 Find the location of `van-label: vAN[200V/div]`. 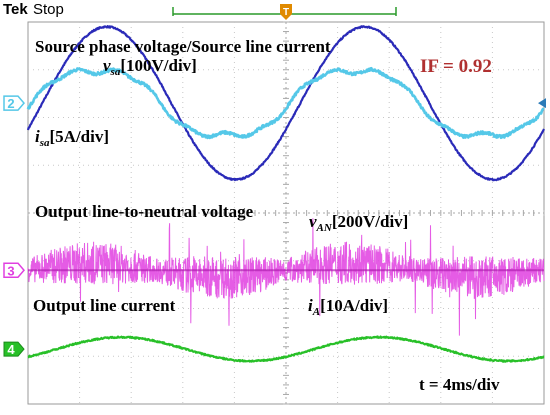

van-label: vAN[200V/div] is located at coordinates (359, 223).